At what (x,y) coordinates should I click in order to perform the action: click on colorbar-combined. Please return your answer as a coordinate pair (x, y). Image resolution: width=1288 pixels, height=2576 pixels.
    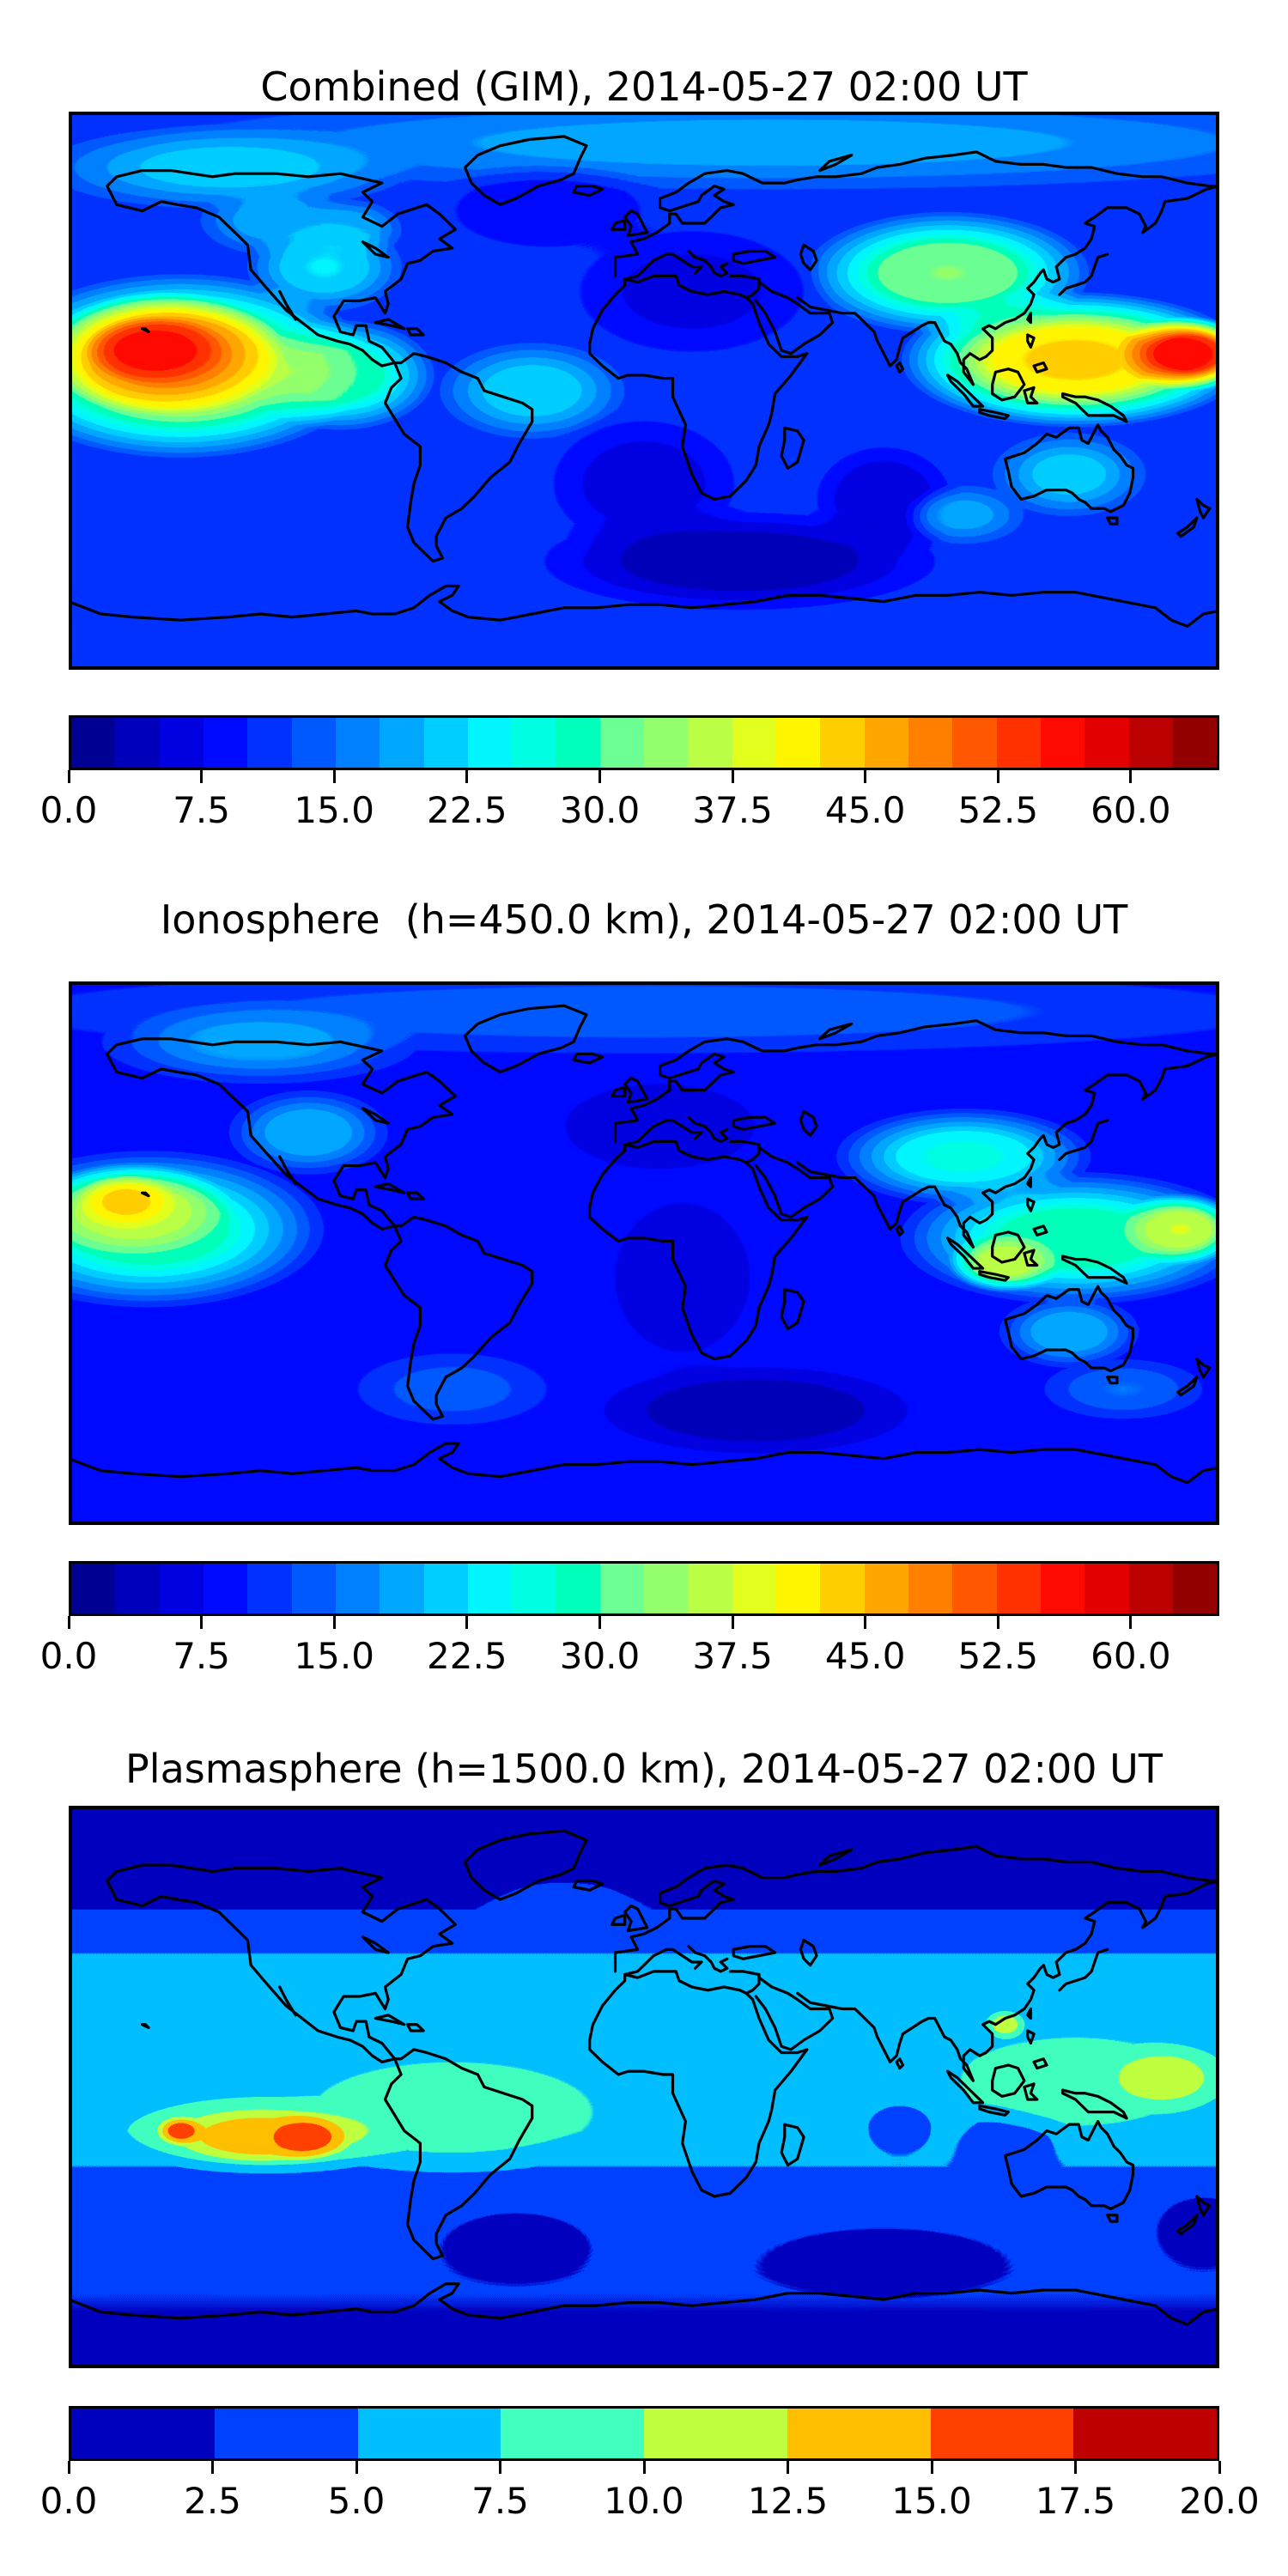
    Looking at the image, I should click on (644, 742).